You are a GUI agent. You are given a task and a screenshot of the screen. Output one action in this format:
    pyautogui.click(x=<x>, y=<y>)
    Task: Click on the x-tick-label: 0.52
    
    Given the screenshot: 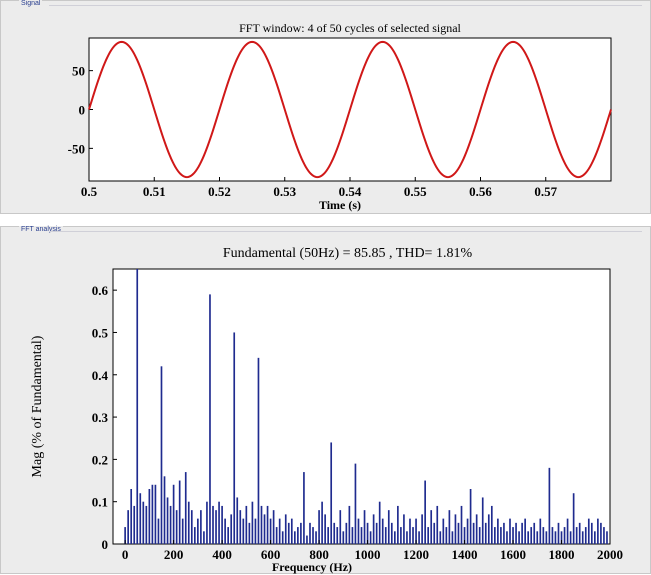 What is the action you would take?
    pyautogui.click(x=219, y=191)
    